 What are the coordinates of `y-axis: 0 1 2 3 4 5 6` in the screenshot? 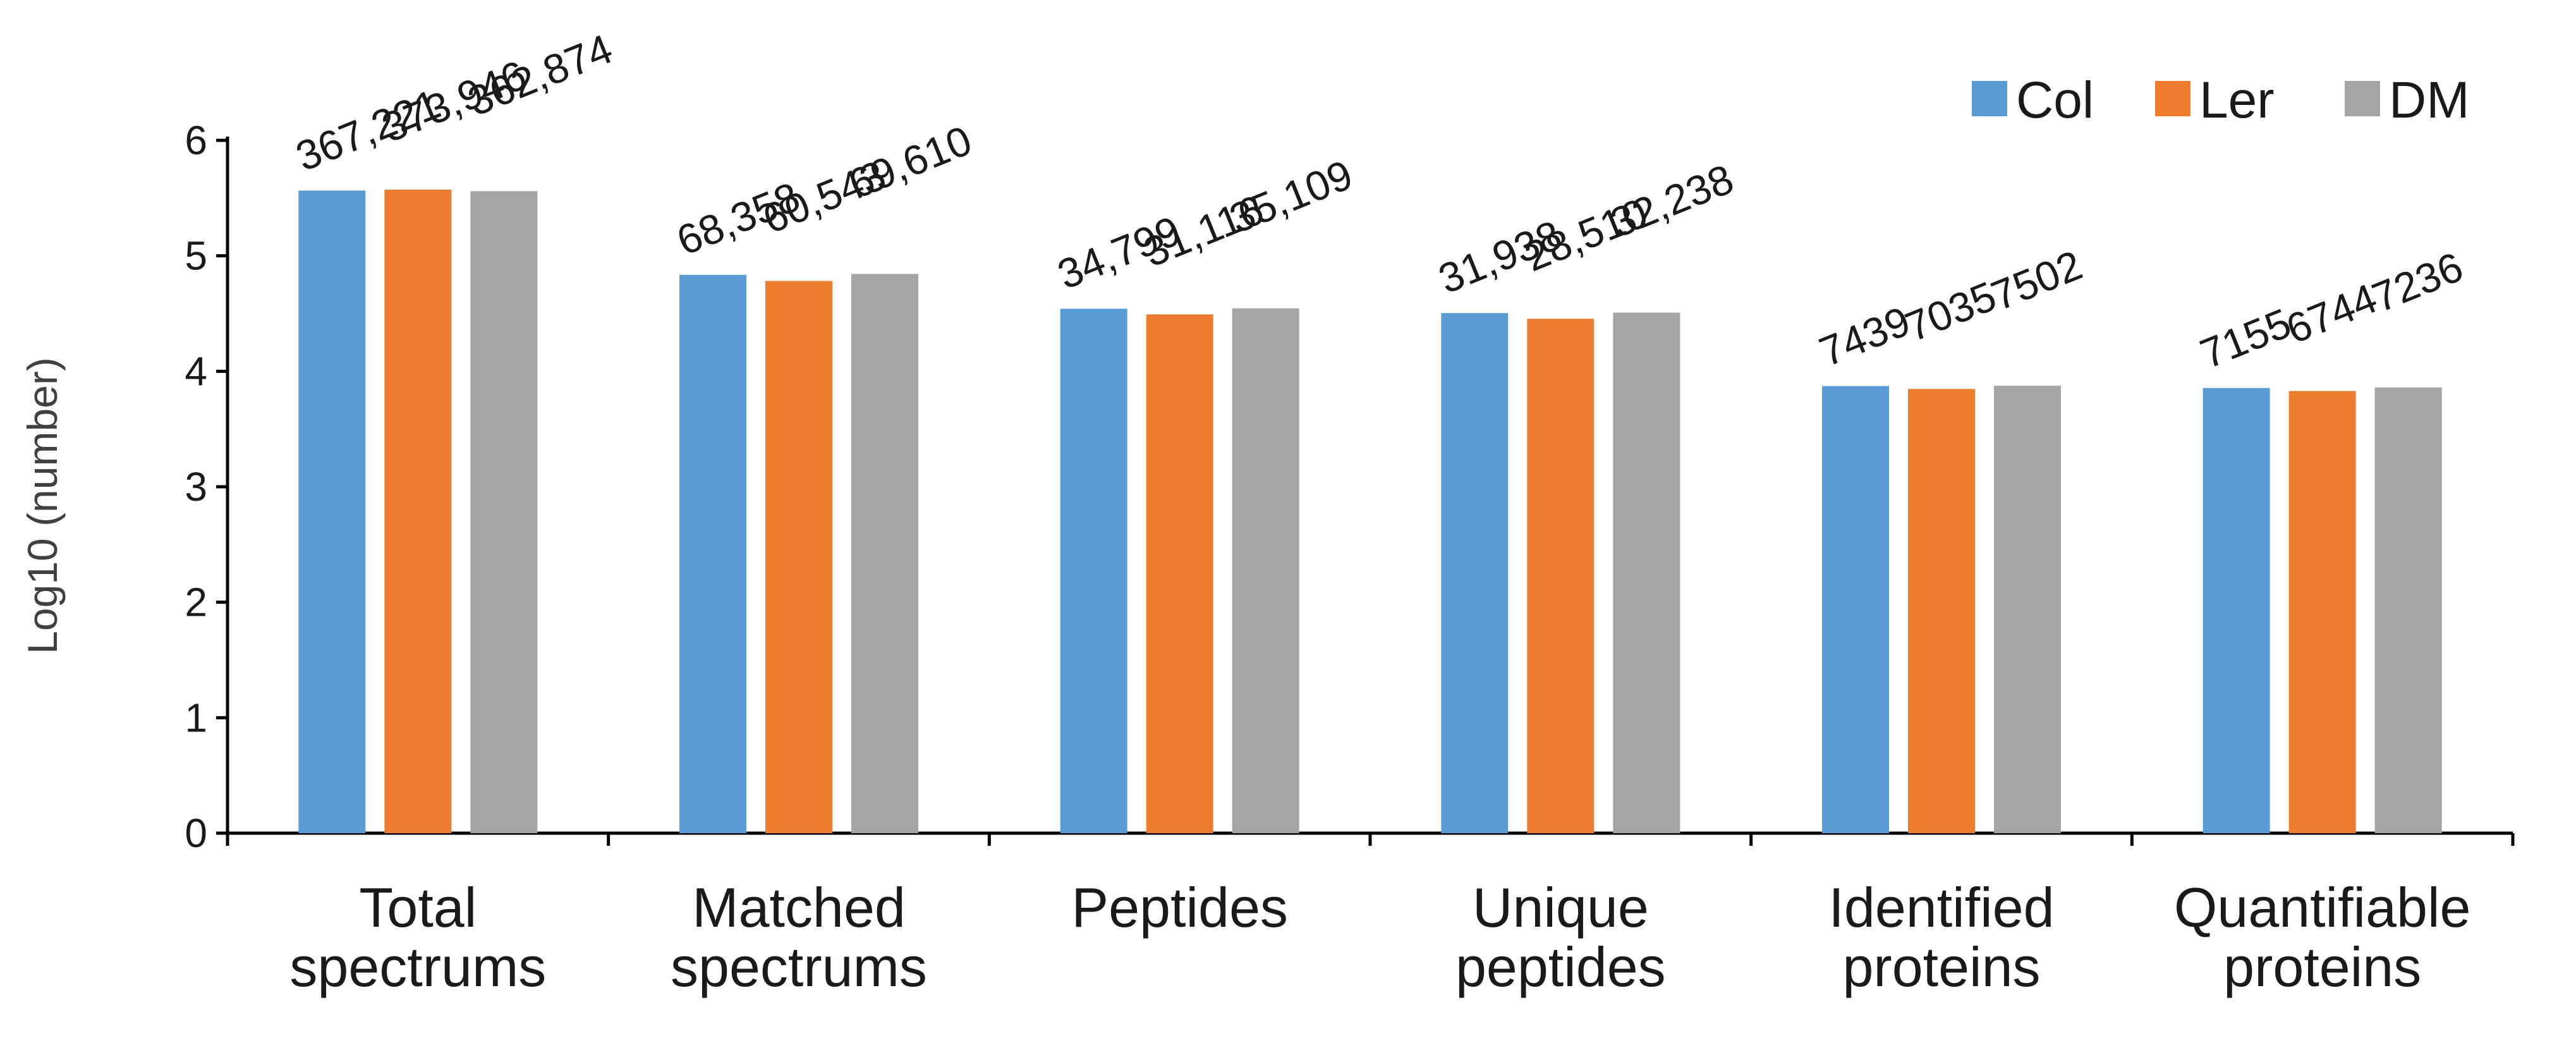 It's located at (207, 487).